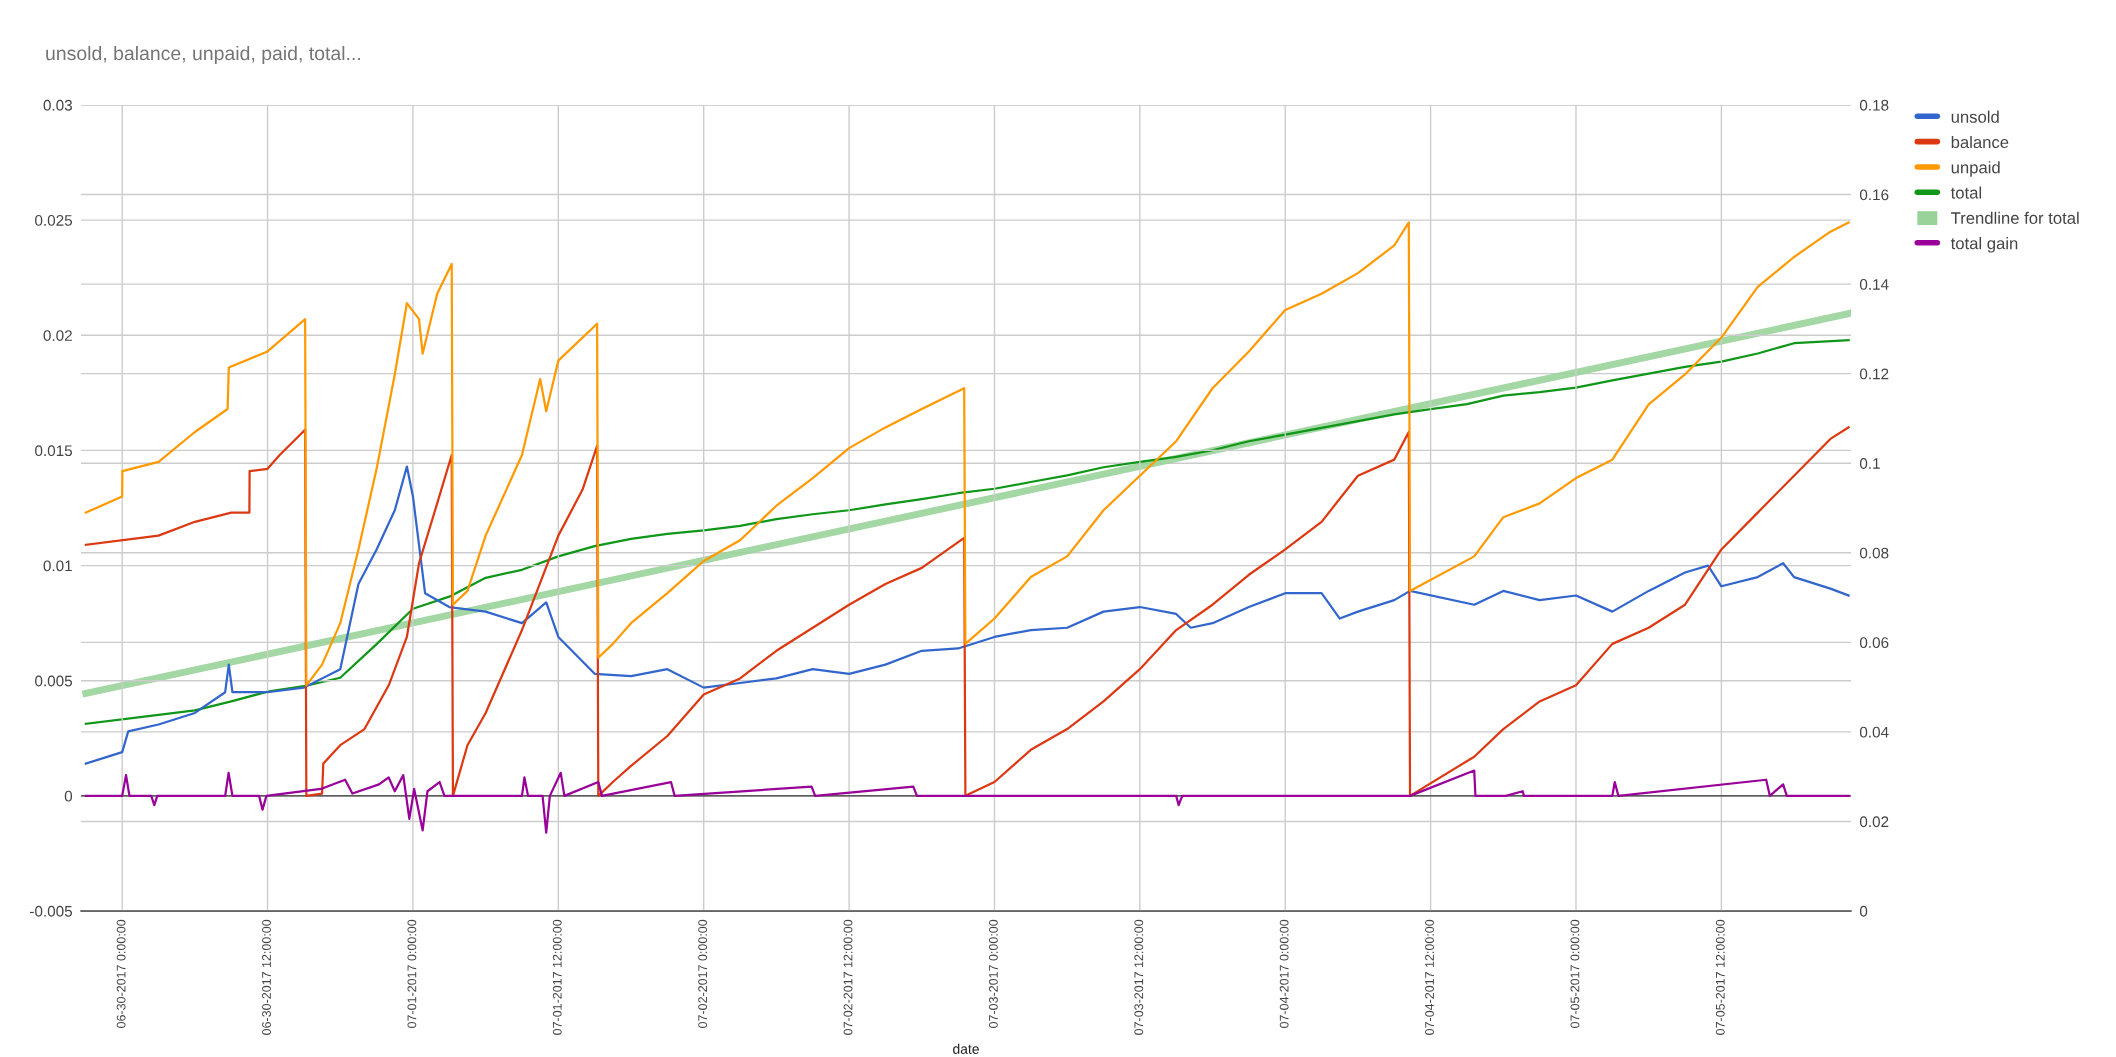  Describe the element at coordinates (1980, 142) in the screenshot. I see `legend-label: balance` at that location.